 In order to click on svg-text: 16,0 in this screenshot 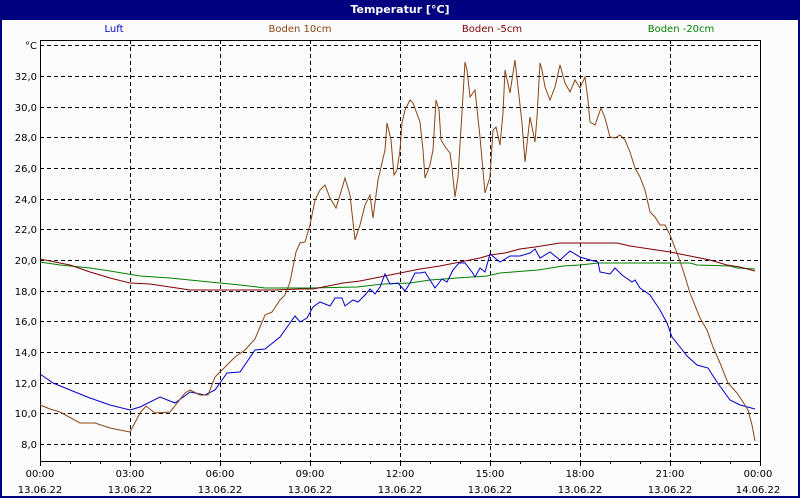, I will do `click(26, 322)`.